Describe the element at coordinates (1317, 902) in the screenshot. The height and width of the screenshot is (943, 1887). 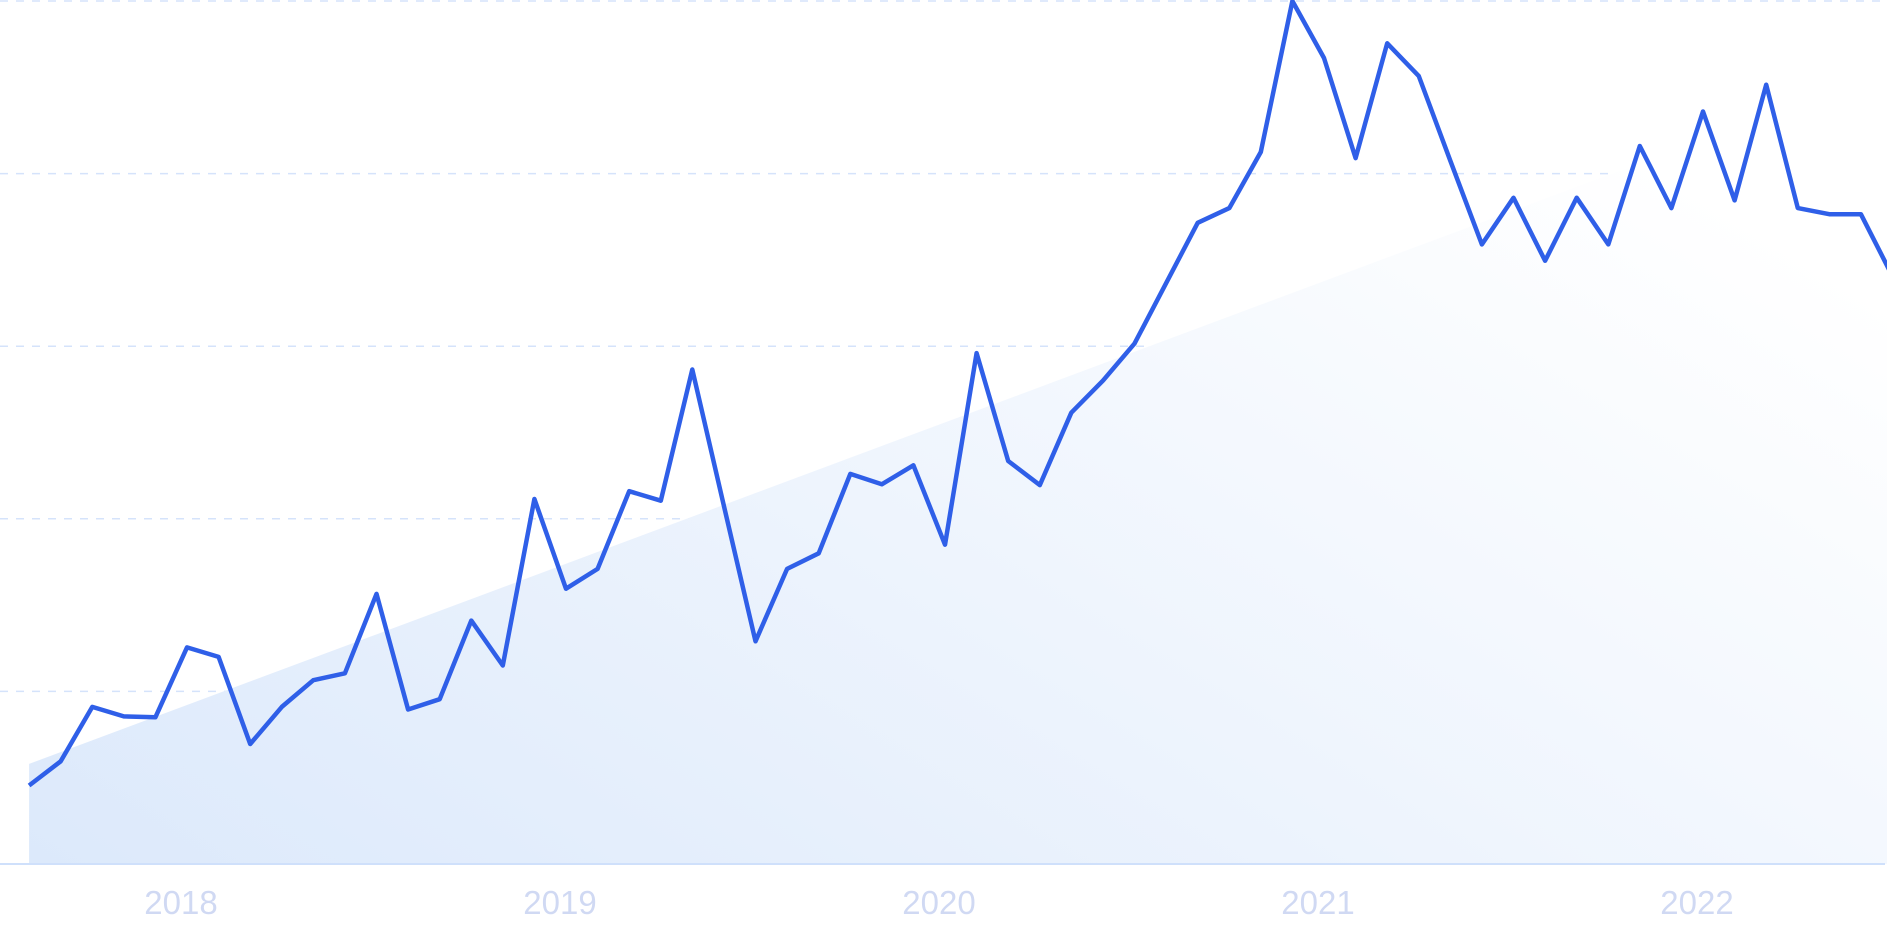
I see `x-tick-label: 2021` at that location.